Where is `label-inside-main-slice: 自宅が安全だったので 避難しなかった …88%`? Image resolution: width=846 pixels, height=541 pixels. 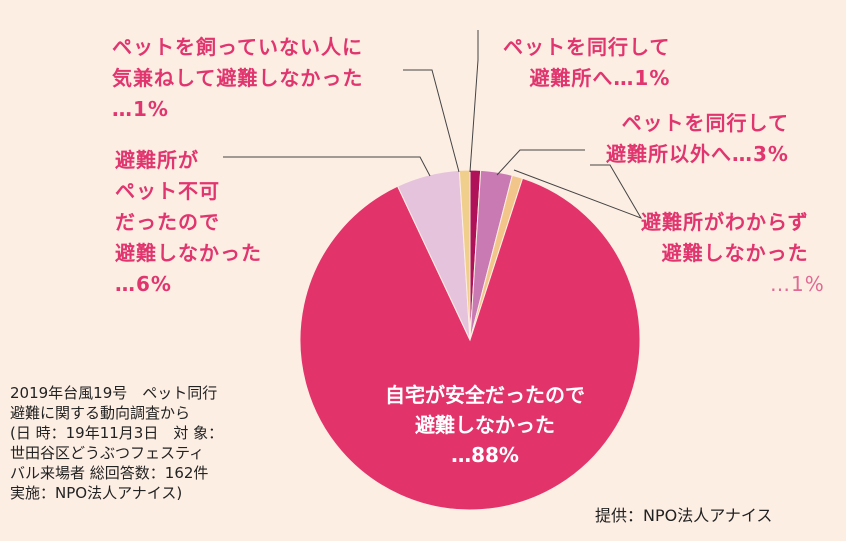 label-inside-main-slice: 自宅が安全だったので 避難しなかった …88% is located at coordinates (485, 425).